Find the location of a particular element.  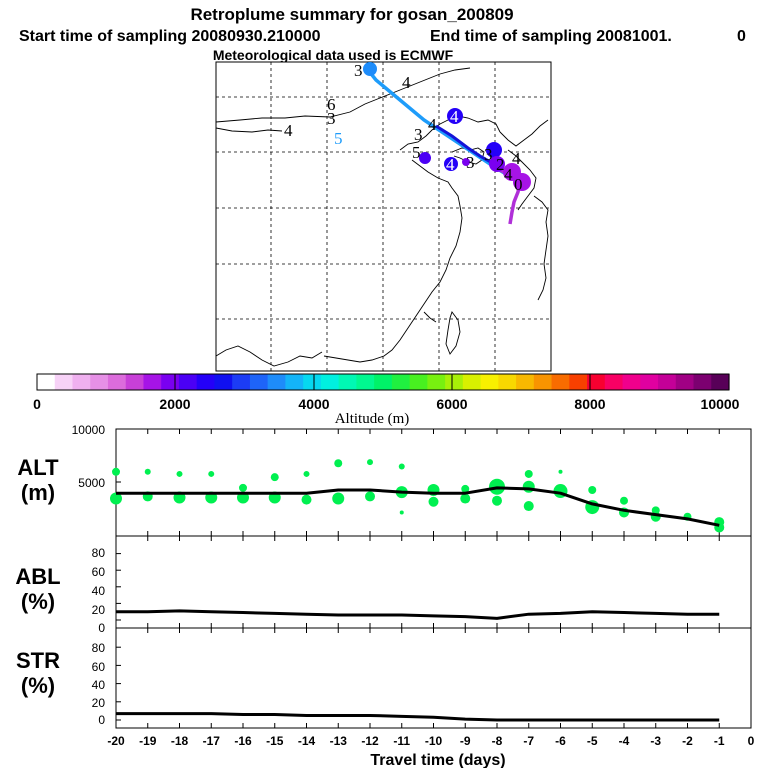

x-tick-label: -3 is located at coordinates (655, 741).